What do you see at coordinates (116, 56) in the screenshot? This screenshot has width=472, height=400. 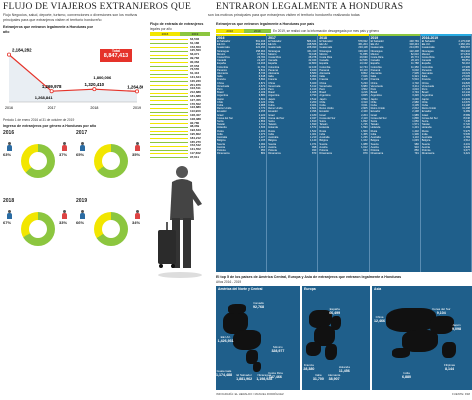 I see `total-value: 8,847,413` at bounding box center [116, 56].